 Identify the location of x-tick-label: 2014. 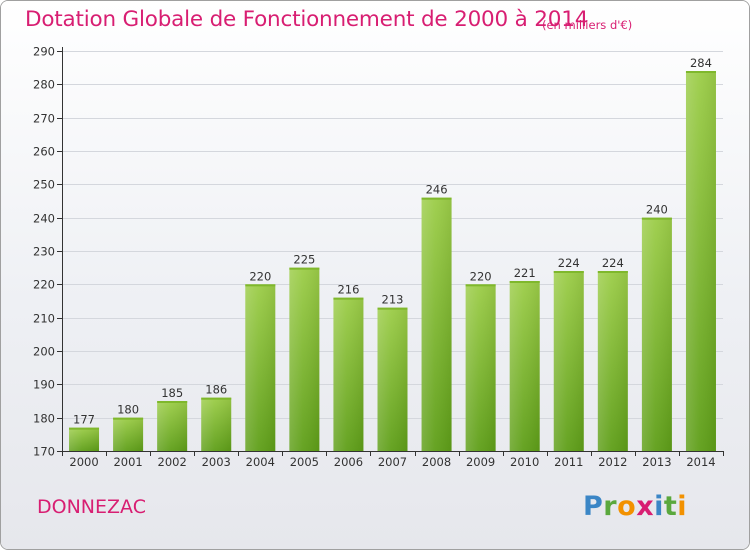
(700, 462).